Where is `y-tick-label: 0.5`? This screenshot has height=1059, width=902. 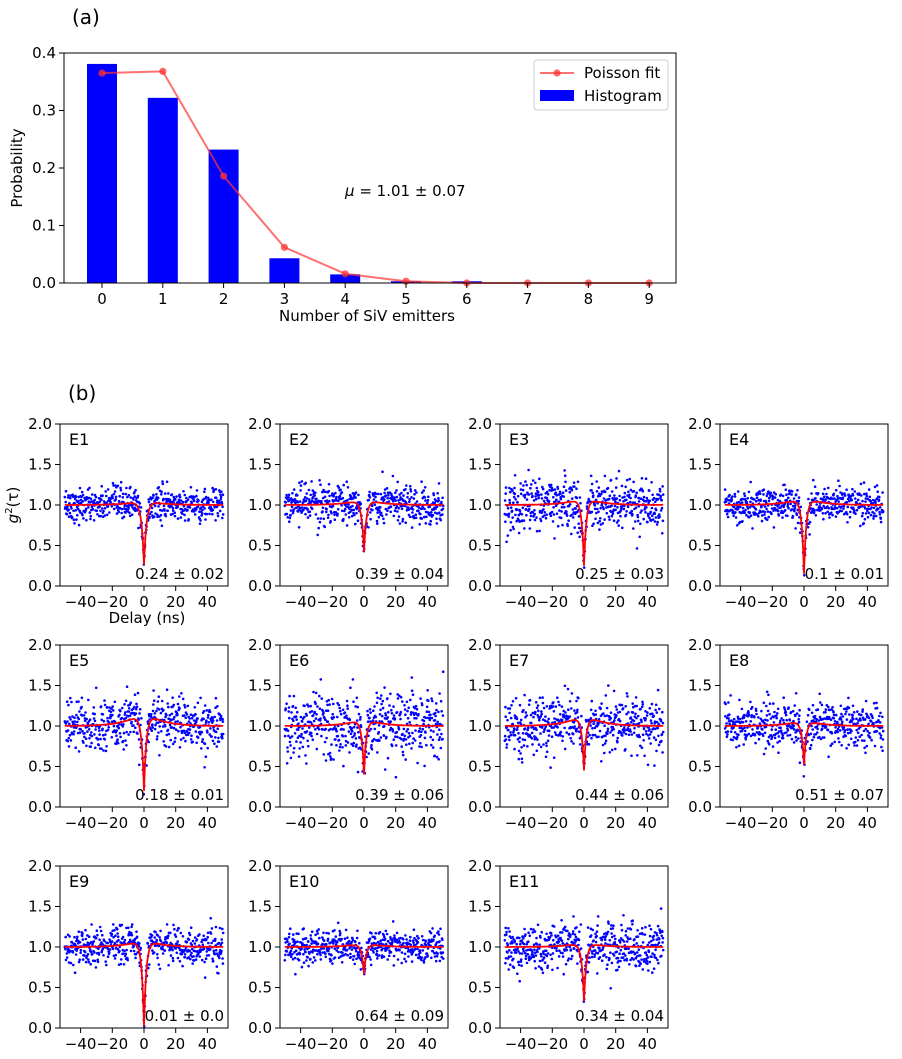
y-tick-label: 0.5 is located at coordinates (700, 546).